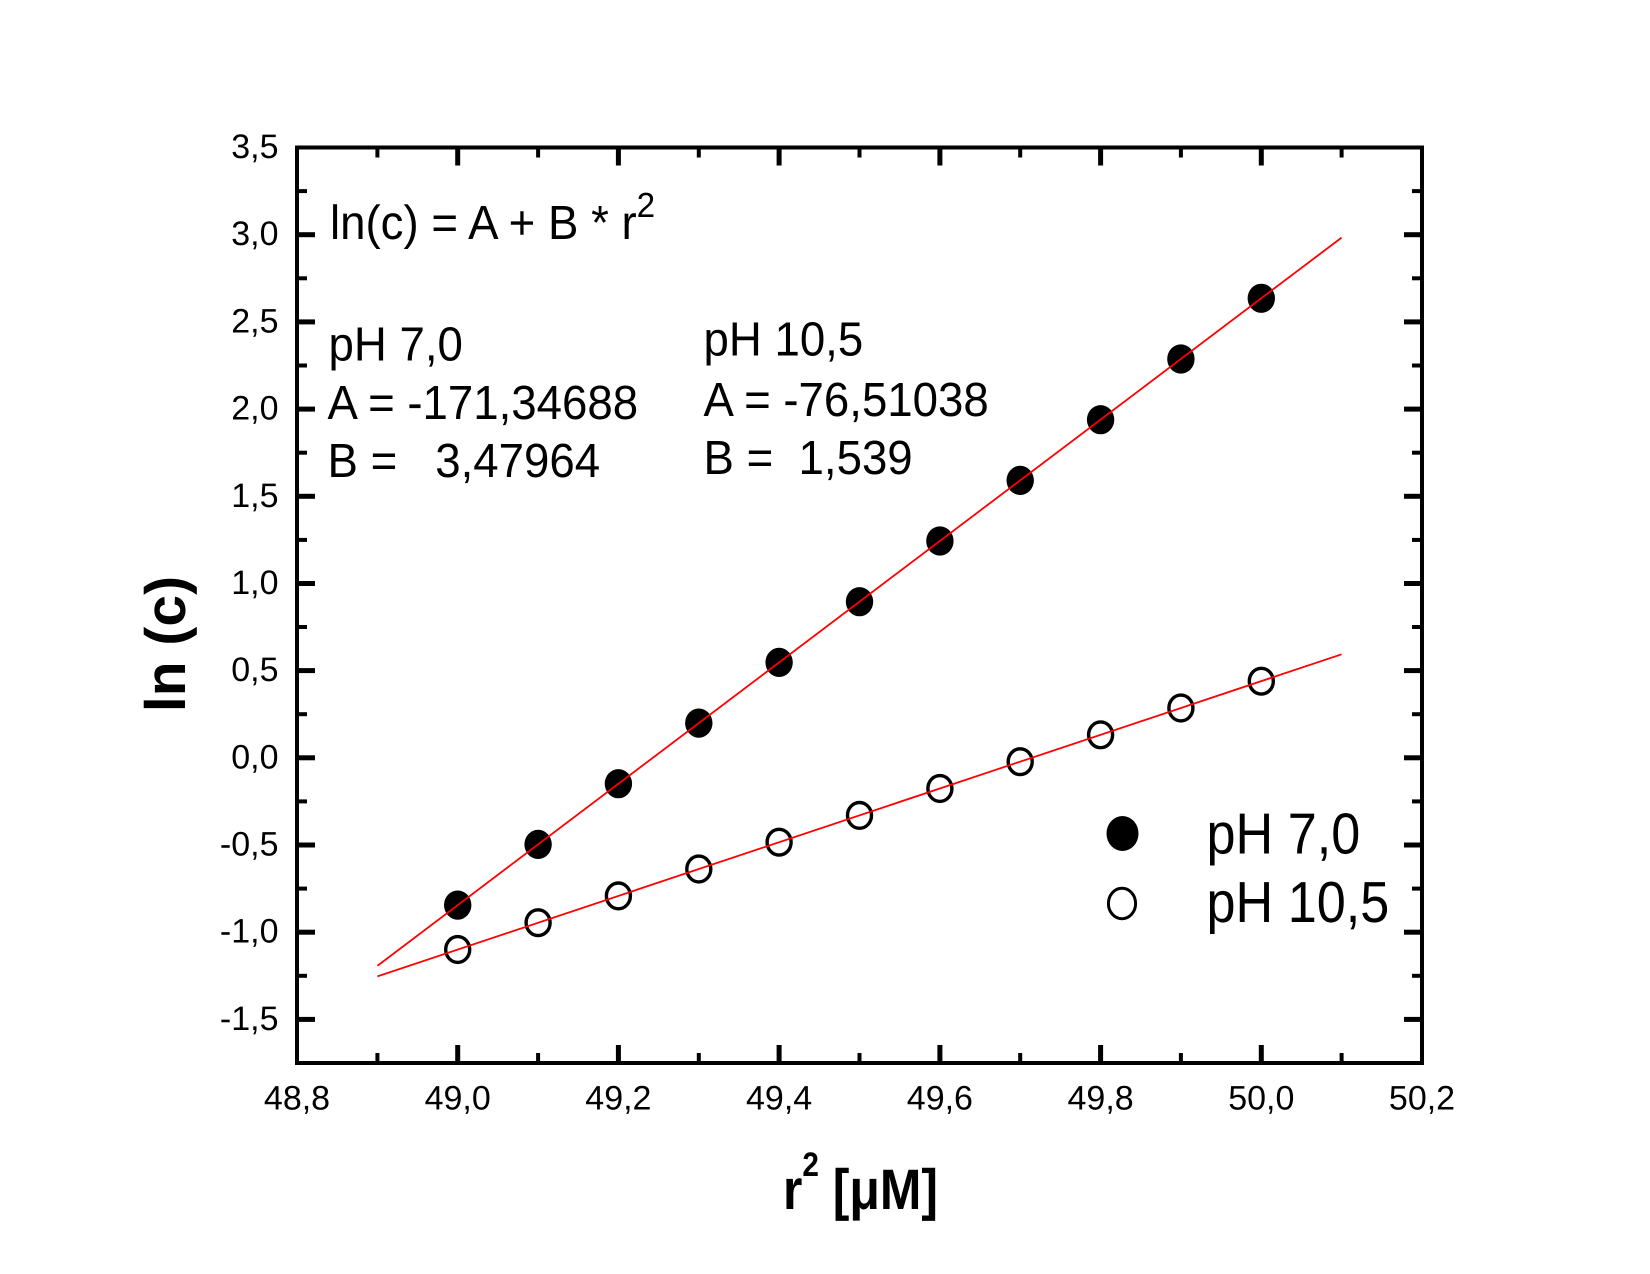 The width and height of the screenshot is (1650, 1274). What do you see at coordinates (254, 757) in the screenshot?
I see `svg-text: 0,0` at bounding box center [254, 757].